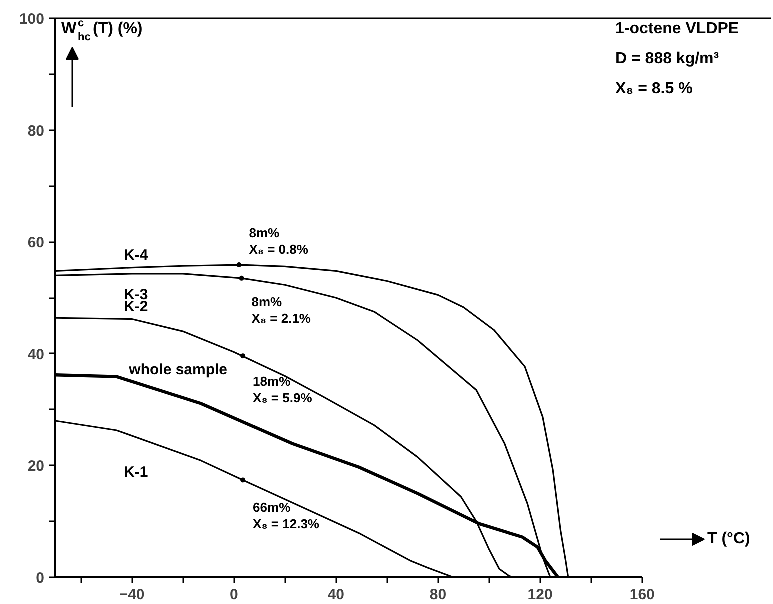  Describe the element at coordinates (178, 369) in the screenshot. I see `series-label: whole sample` at that location.